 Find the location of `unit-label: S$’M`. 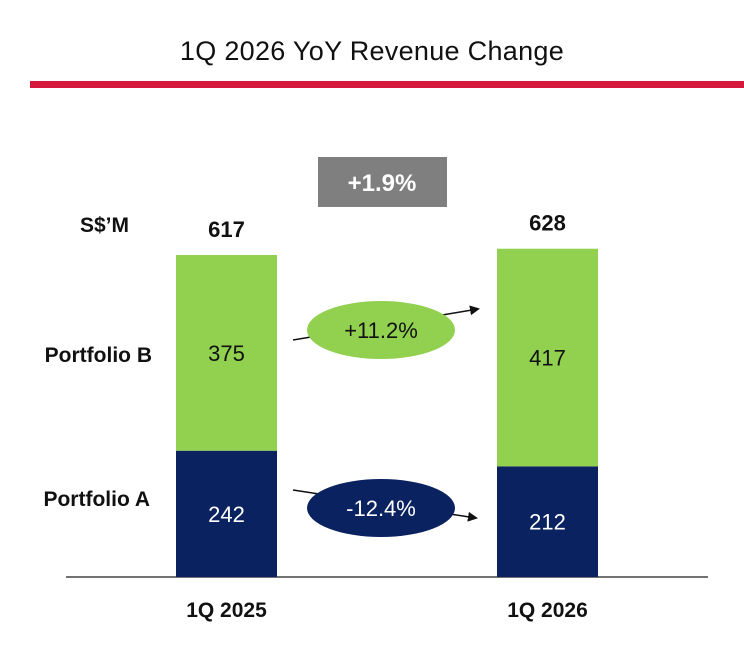

unit-label: S$’M is located at coordinates (105, 225).